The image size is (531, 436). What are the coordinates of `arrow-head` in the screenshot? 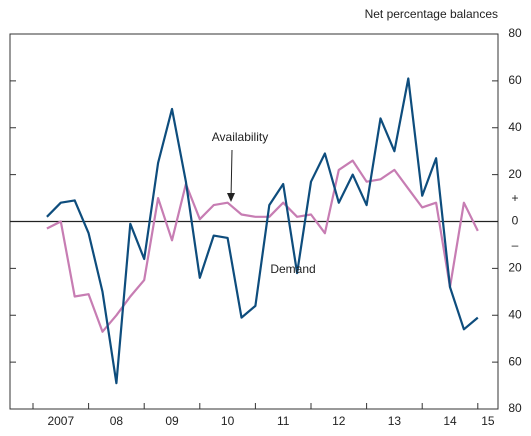 It's located at (231, 197).